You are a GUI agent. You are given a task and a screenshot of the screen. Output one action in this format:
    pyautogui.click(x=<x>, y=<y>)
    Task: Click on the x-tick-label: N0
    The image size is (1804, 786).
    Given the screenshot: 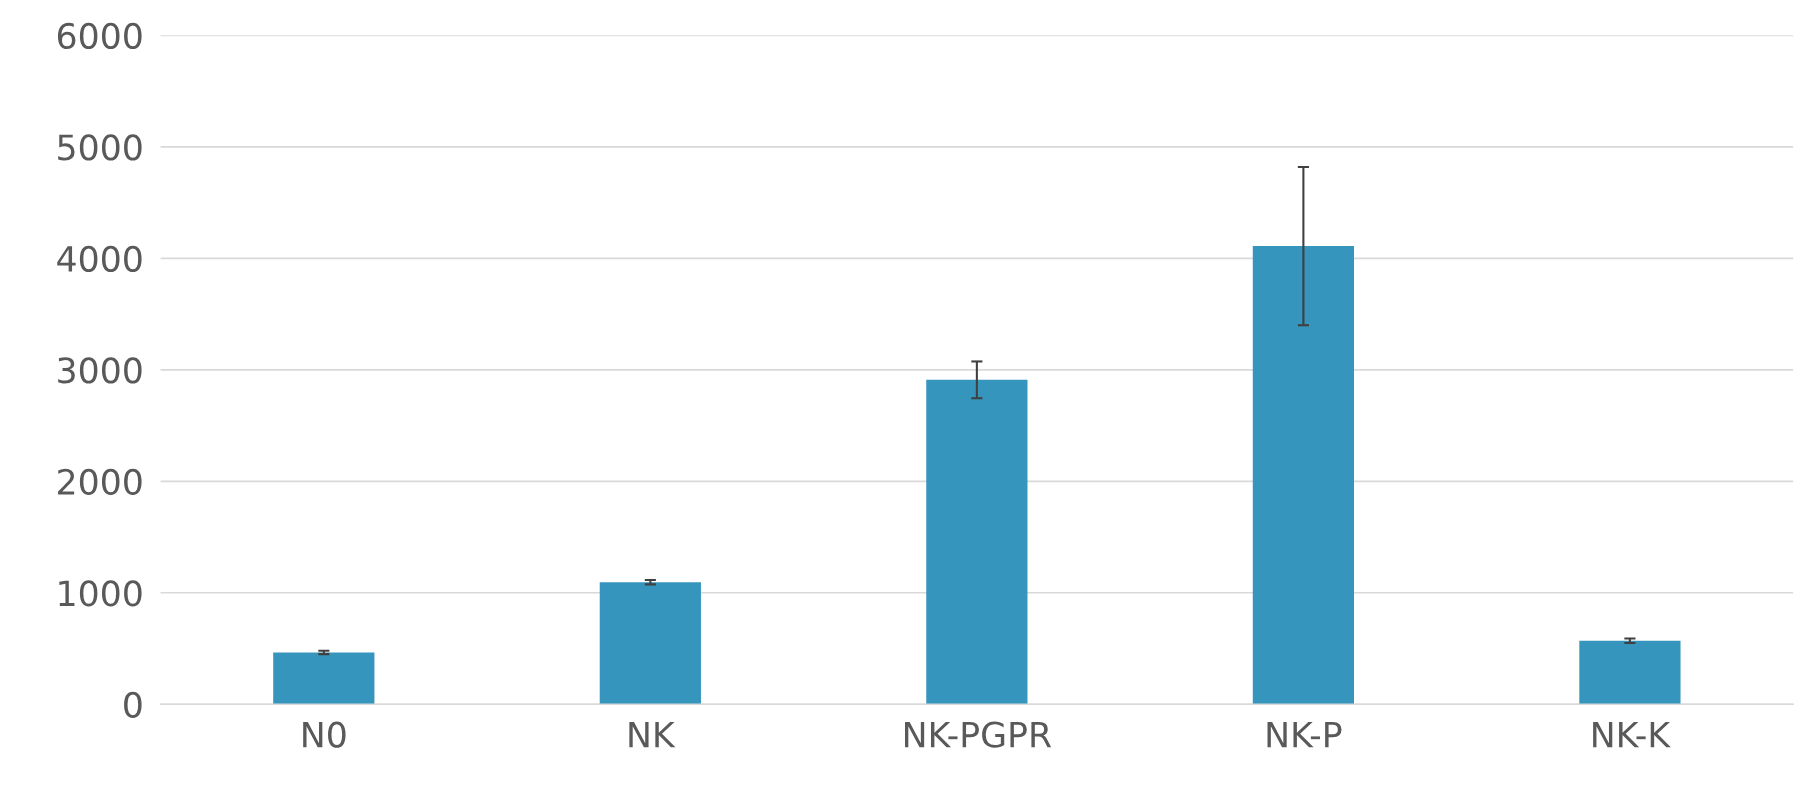 What is the action you would take?
    pyautogui.click(x=324, y=734)
    